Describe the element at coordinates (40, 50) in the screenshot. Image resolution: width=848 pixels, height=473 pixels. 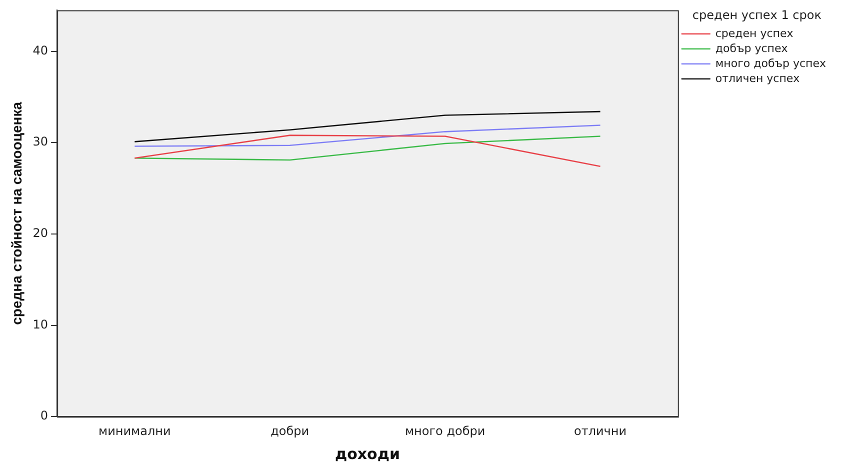
I see `y-tick-label: 40` at that location.